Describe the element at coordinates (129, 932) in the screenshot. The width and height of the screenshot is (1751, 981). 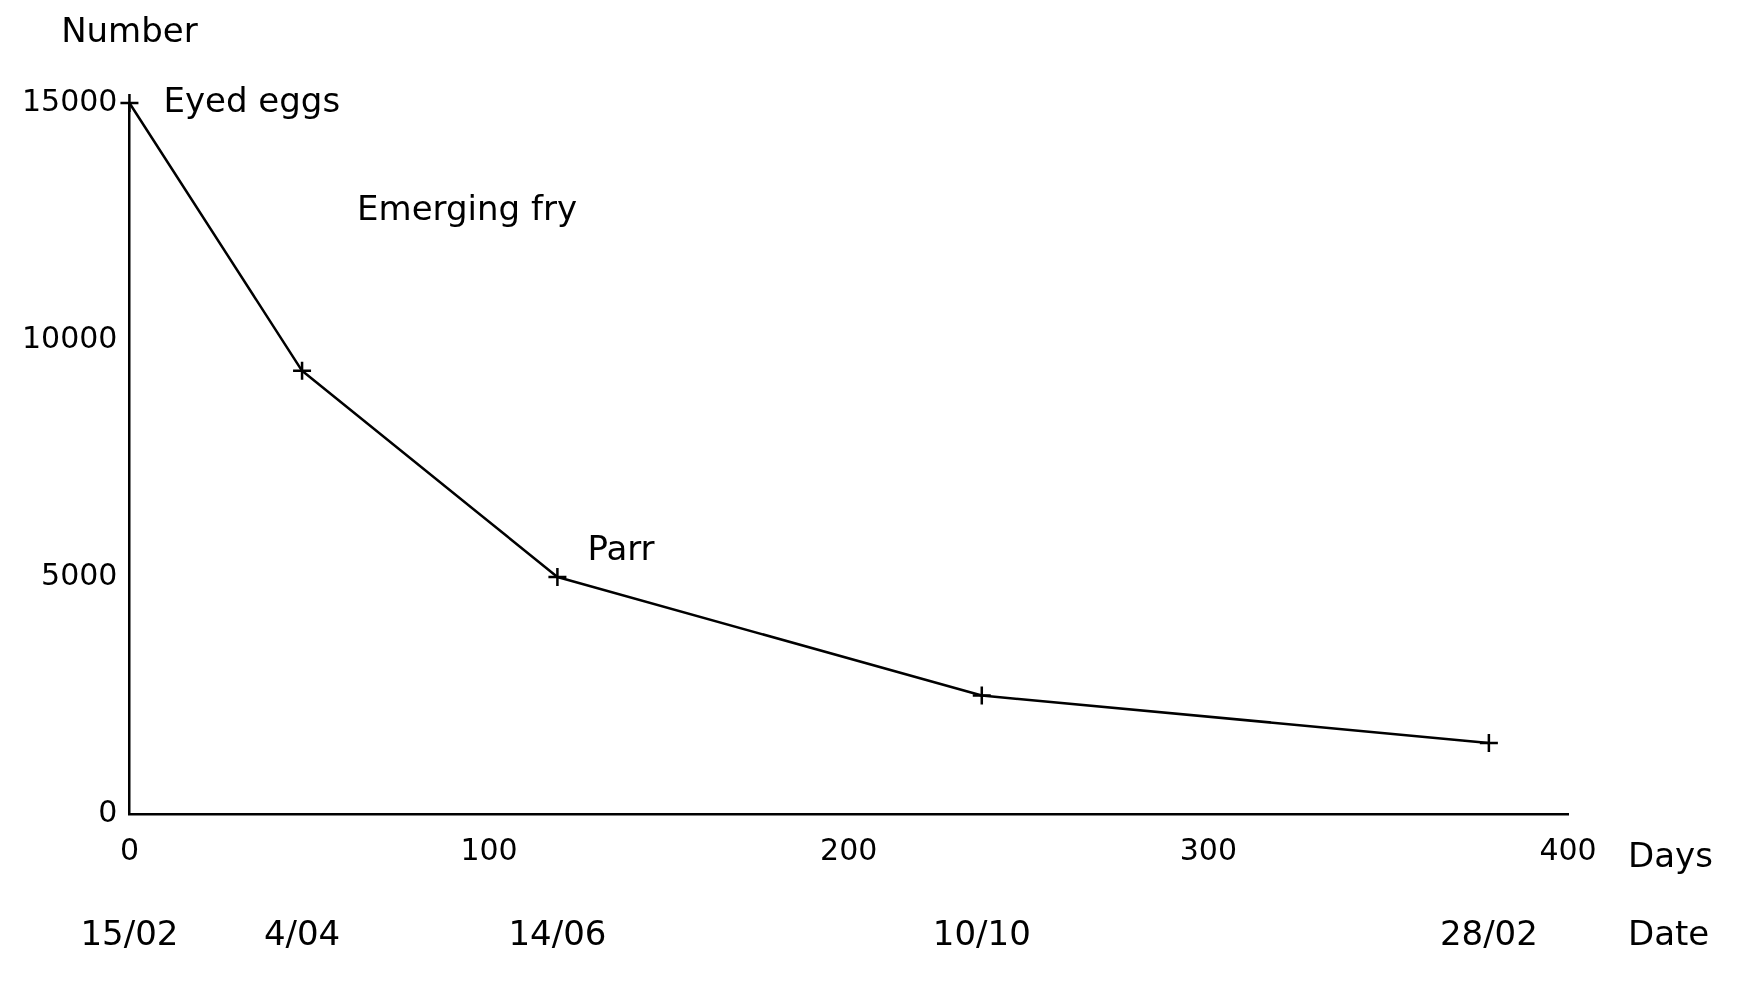
I see `text: 15/02` at that location.